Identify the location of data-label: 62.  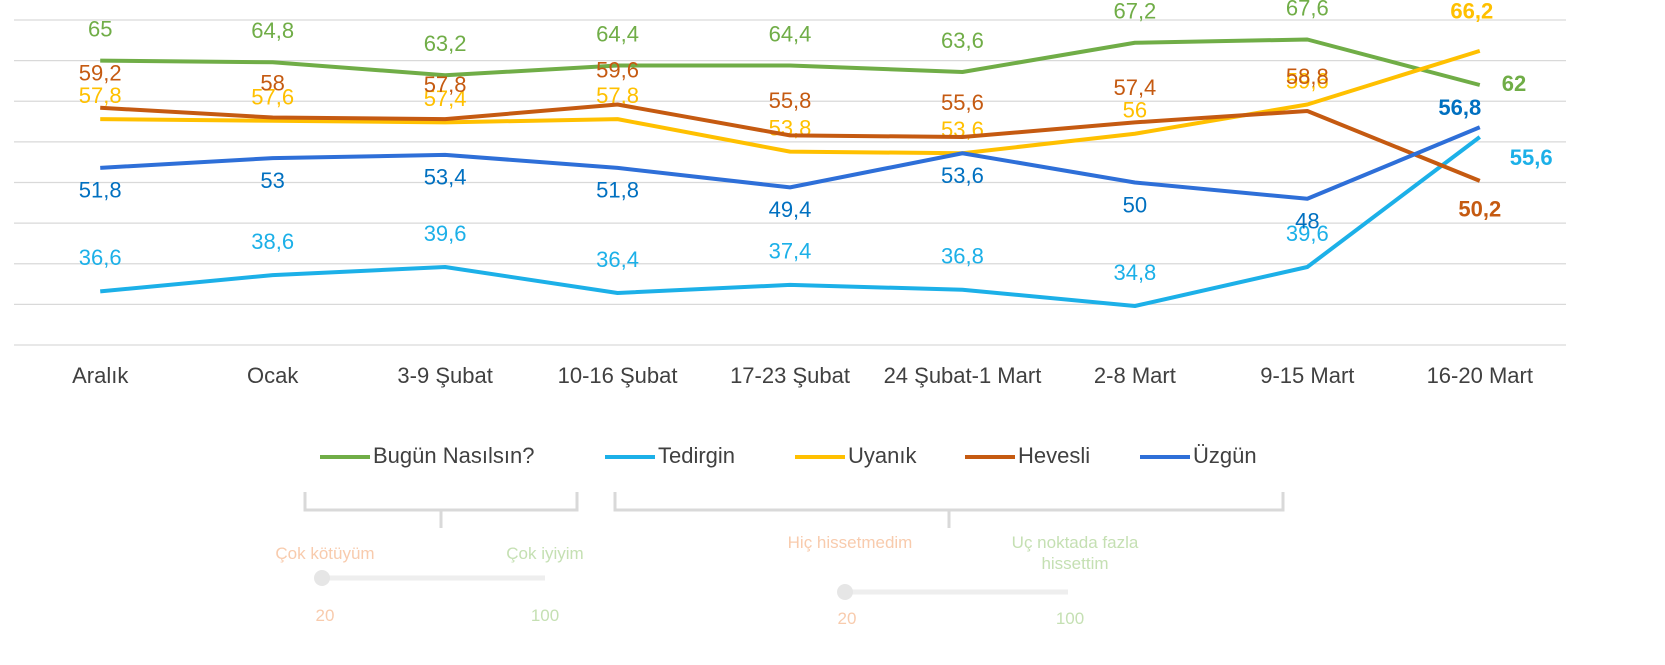
(1514, 83).